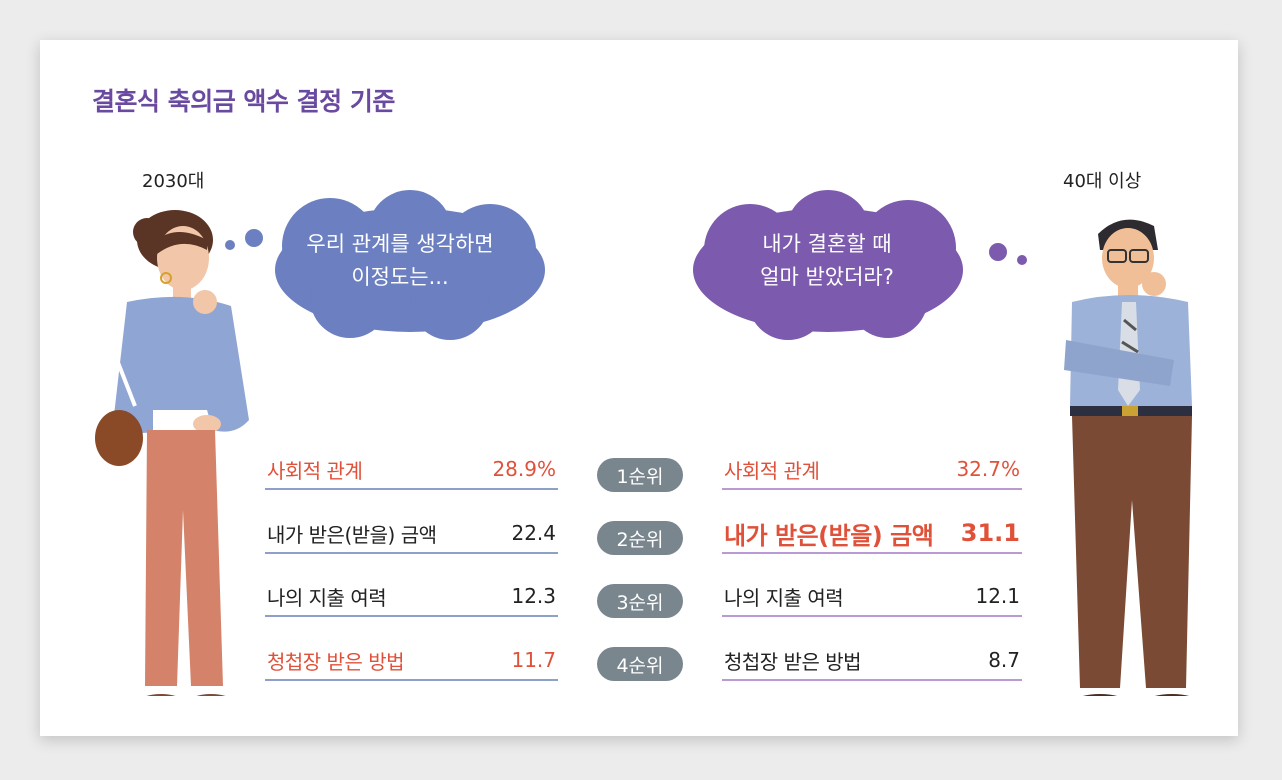 The height and width of the screenshot is (780, 1282). I want to click on group-label-40plus: 40대 이상, so click(1102, 181).